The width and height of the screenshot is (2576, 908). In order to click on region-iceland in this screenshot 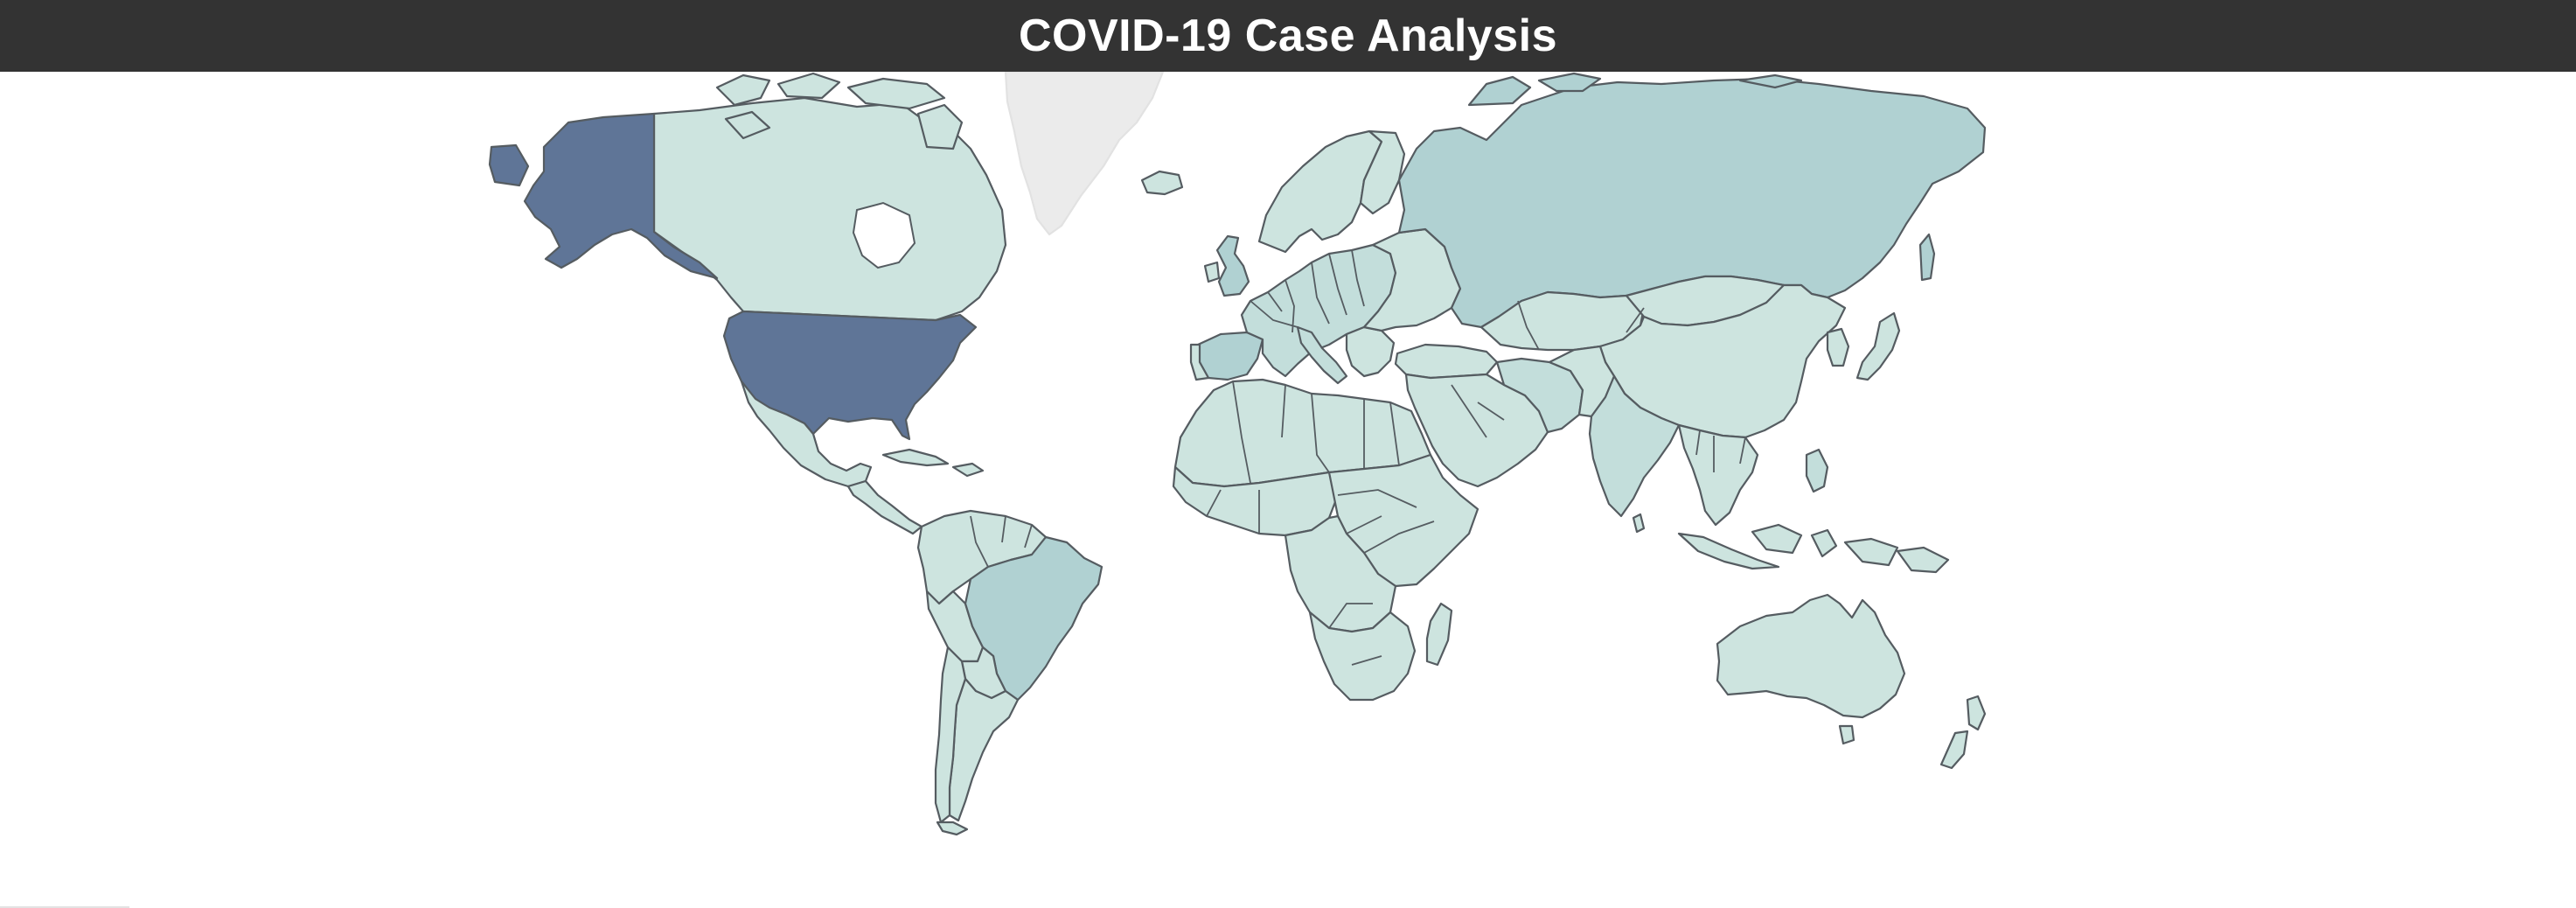, I will do `click(1162, 183)`.